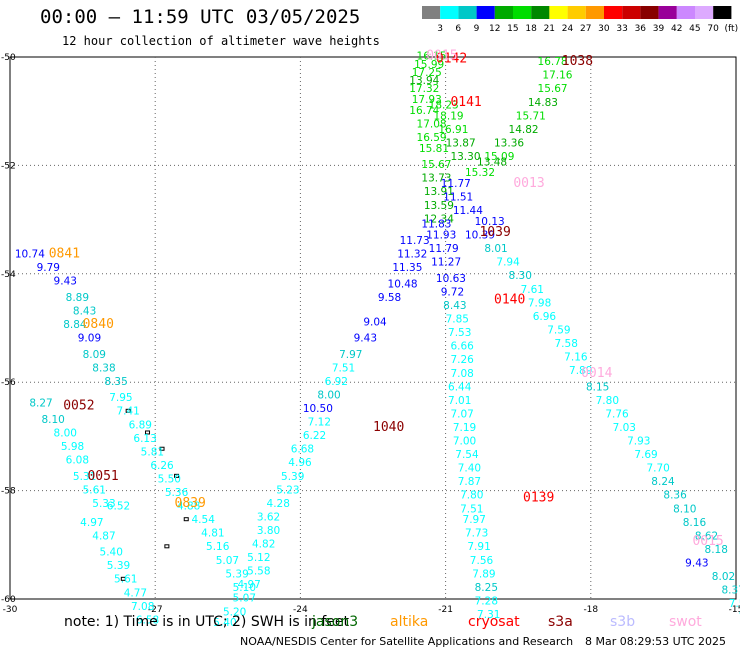 This screenshot has width=740, height=650. What do you see at coordinates (657, 469) in the screenshot?
I see `wave-height-label: 7.70` at bounding box center [657, 469].